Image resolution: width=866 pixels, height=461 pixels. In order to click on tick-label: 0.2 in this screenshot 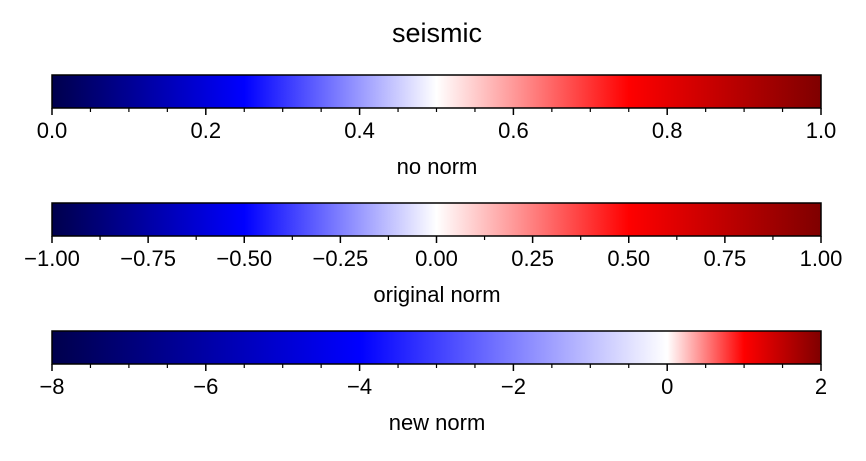, I will do `click(206, 130)`.